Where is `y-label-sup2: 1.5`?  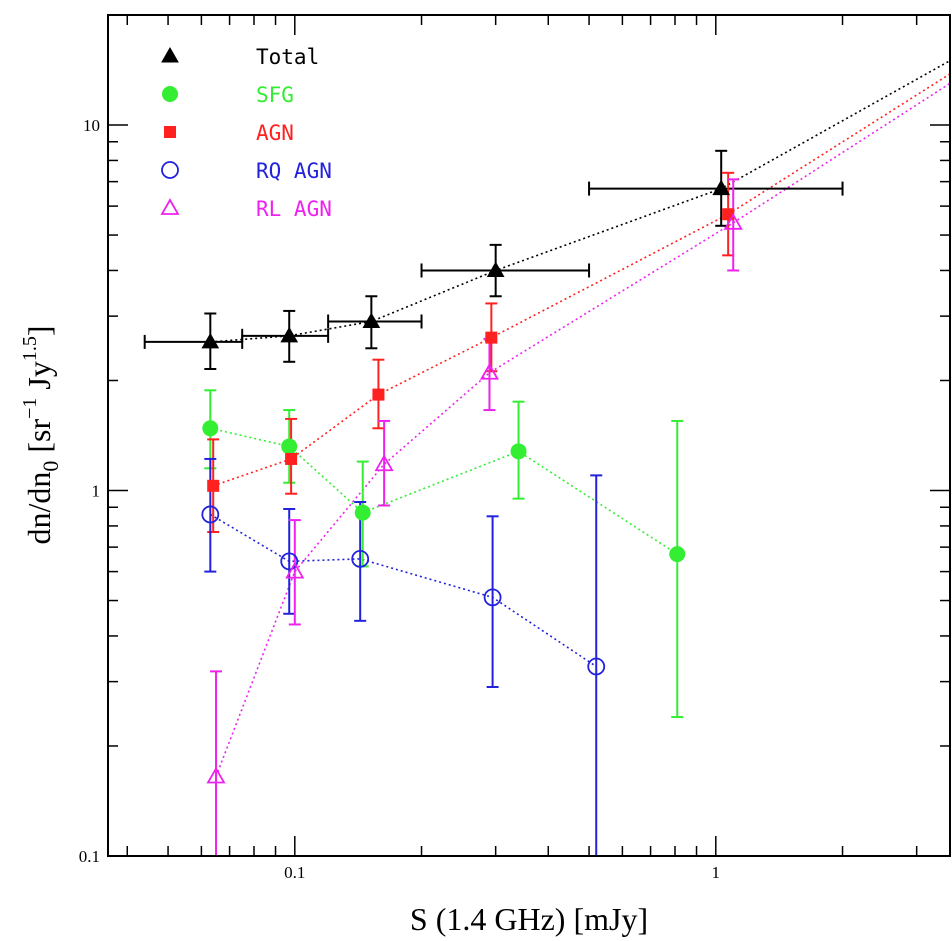
y-label-sup2: 1.5 is located at coordinates (30, 348).